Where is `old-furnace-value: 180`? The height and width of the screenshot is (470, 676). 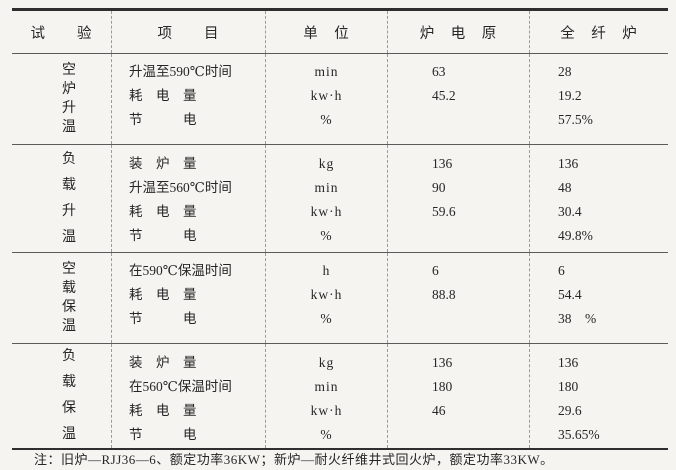
old-furnace-value: 180 is located at coordinates (442, 386).